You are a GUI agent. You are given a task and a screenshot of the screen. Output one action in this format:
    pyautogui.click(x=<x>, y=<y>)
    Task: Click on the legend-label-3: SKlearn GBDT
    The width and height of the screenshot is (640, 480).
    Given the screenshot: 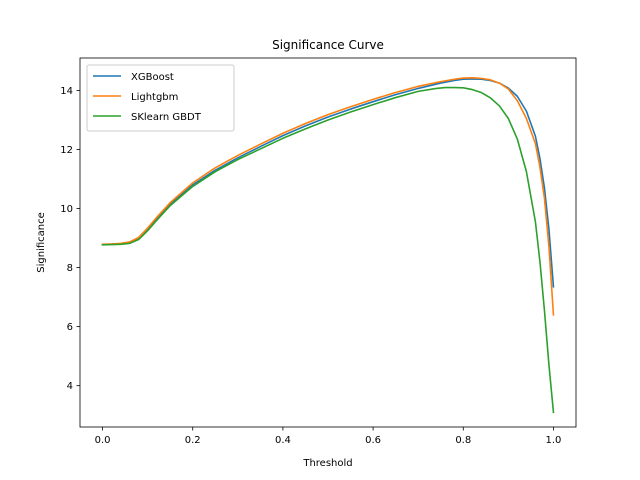 What is the action you would take?
    pyautogui.click(x=166, y=117)
    